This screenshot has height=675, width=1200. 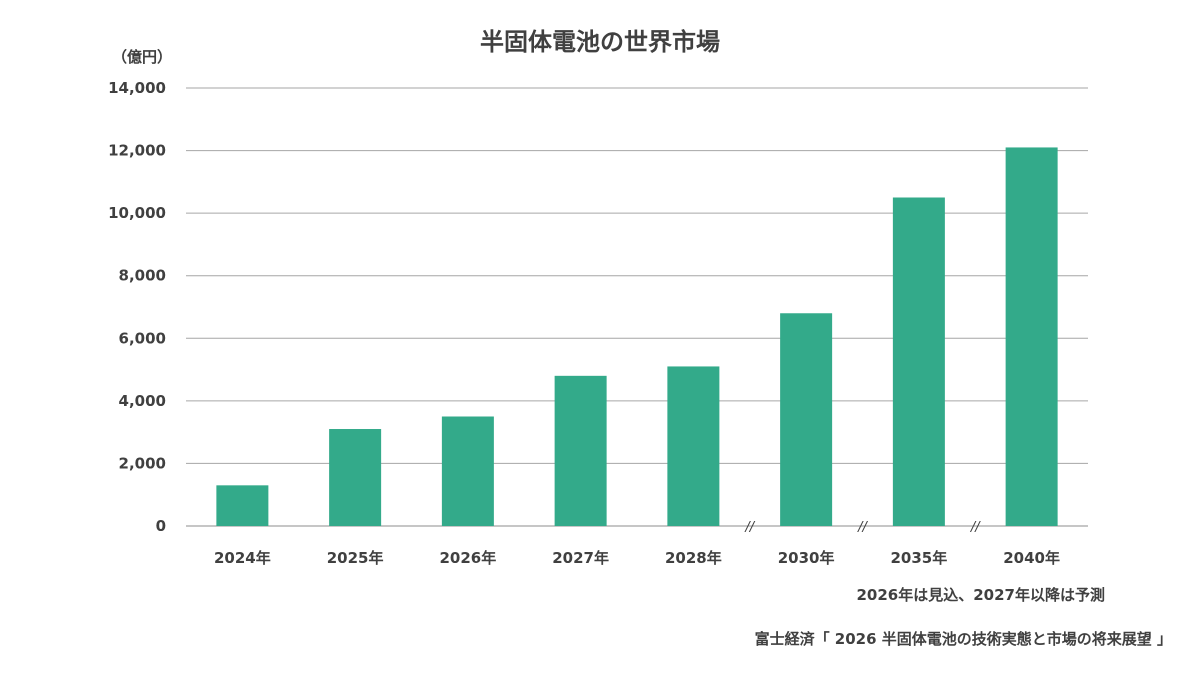 What do you see at coordinates (137, 88) in the screenshot?
I see `y-tick-label: 14,000` at bounding box center [137, 88].